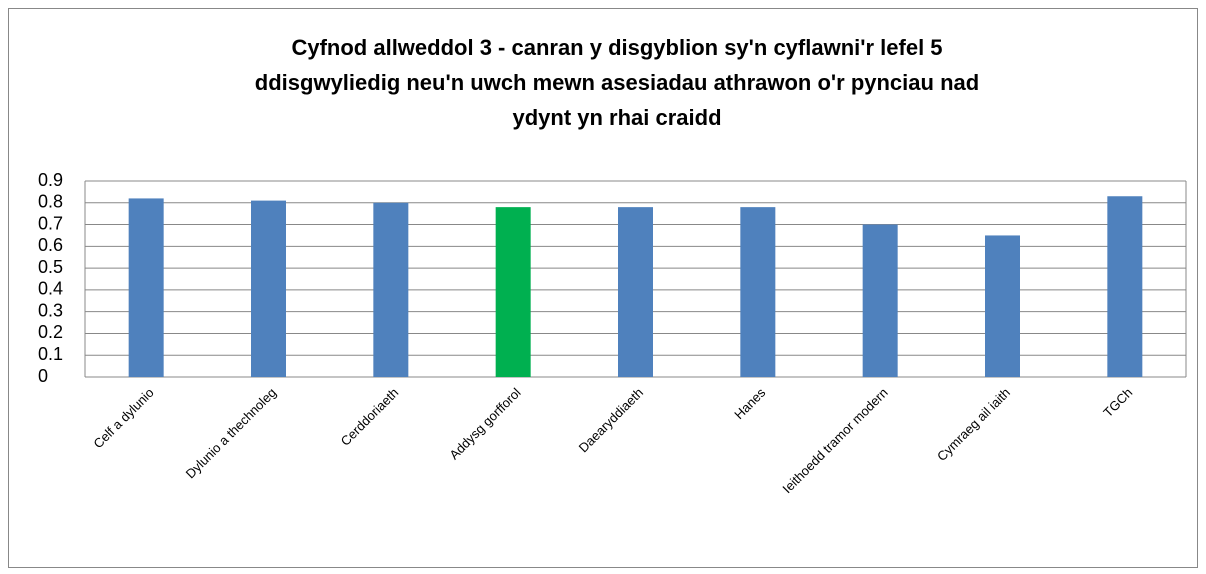  What do you see at coordinates (50, 289) in the screenshot?
I see `y-tick-label: 0.4` at bounding box center [50, 289].